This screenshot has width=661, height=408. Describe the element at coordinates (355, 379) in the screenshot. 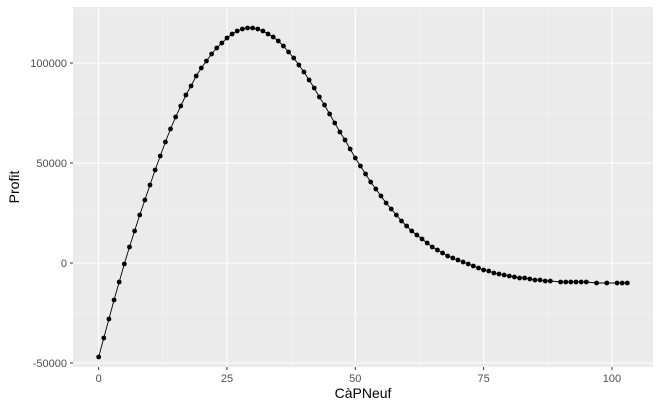

I see `x-tick-label: 50` at that location.